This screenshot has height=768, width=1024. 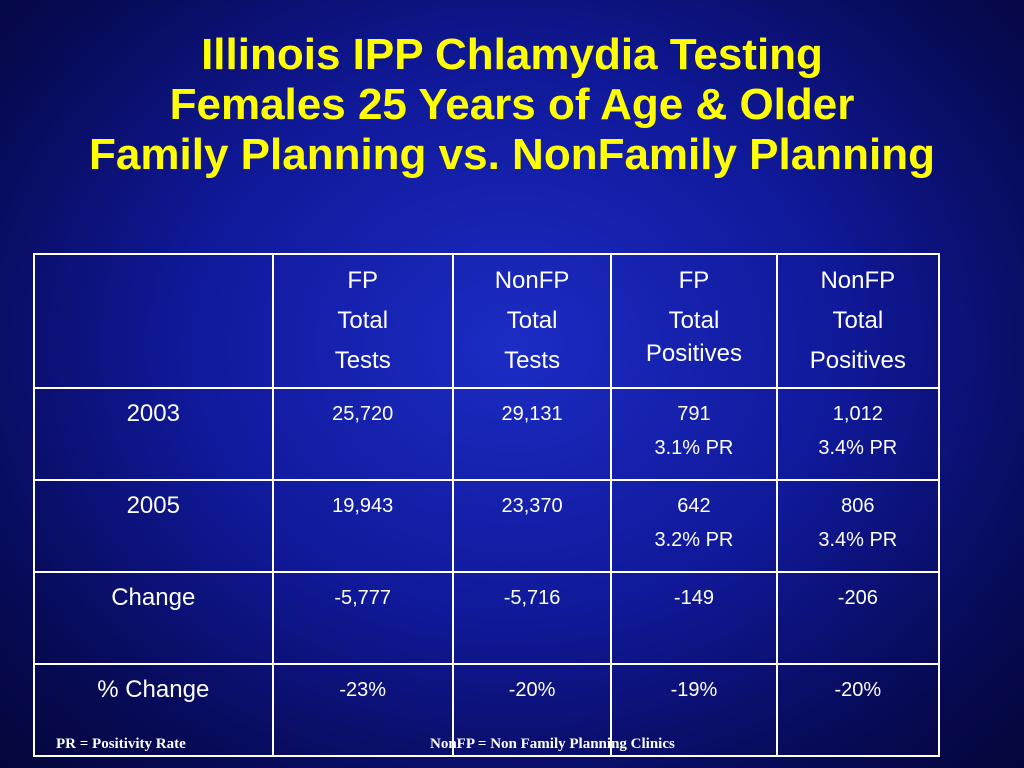 What do you see at coordinates (694, 506) in the screenshot?
I see `positives-count: 642` at bounding box center [694, 506].